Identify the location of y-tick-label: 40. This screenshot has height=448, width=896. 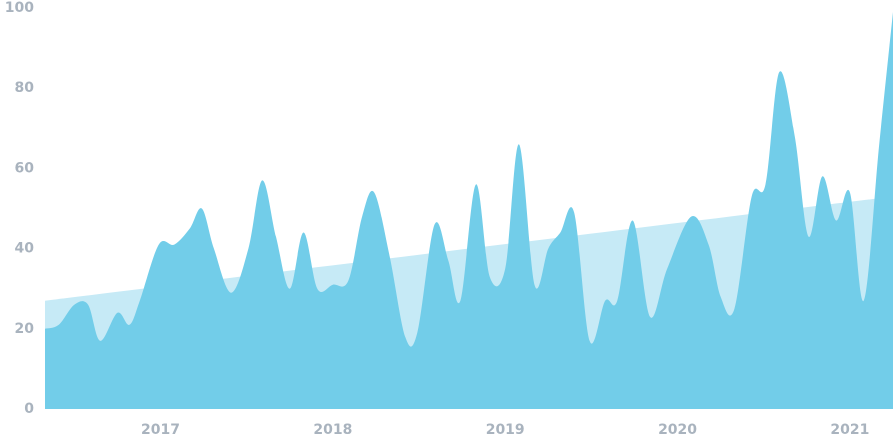
(25, 249).